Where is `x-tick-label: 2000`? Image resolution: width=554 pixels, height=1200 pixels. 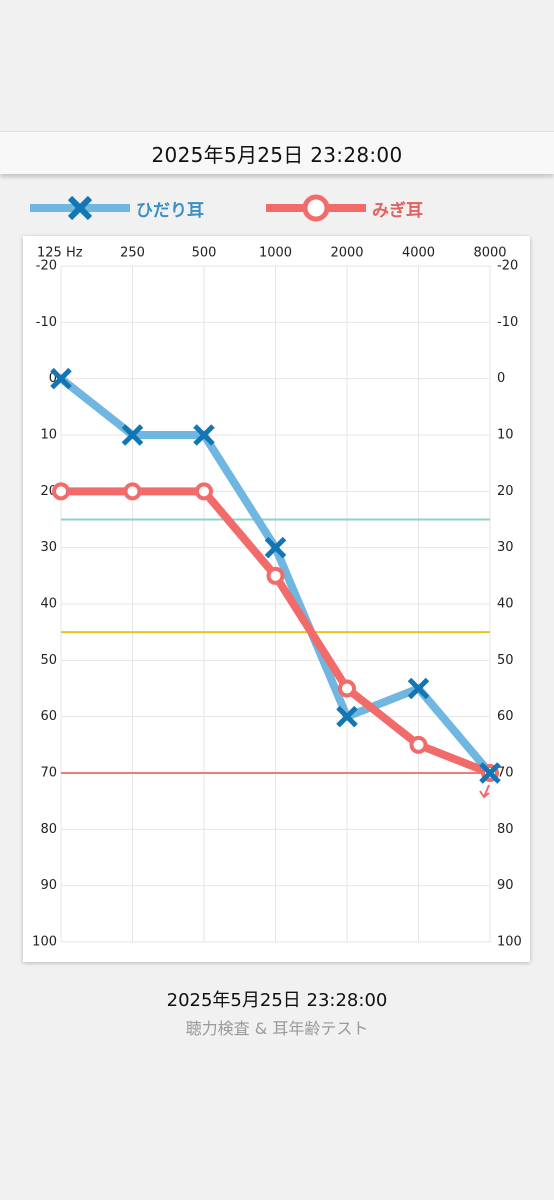 x-tick-label: 2000 is located at coordinates (346, 253).